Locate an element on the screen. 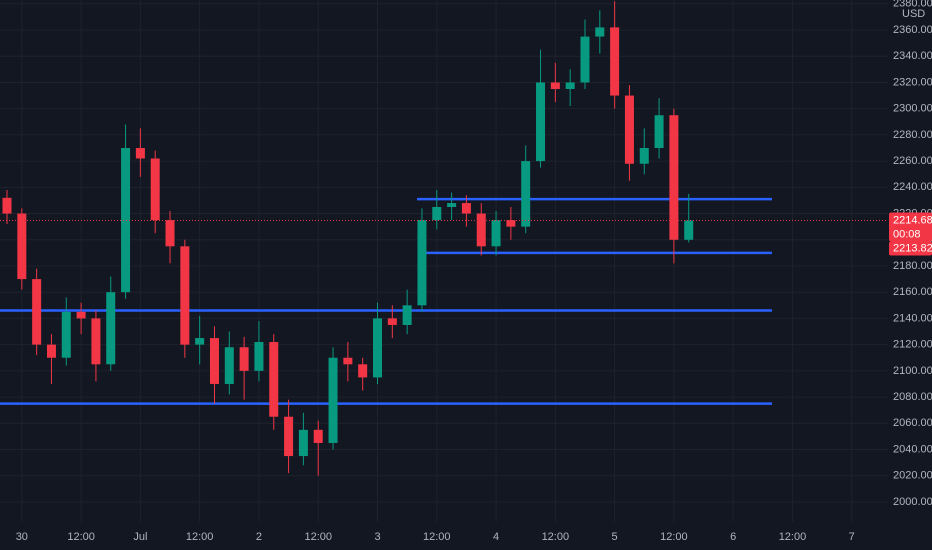  y-tick-label: 2300.00 is located at coordinates (912, 109).